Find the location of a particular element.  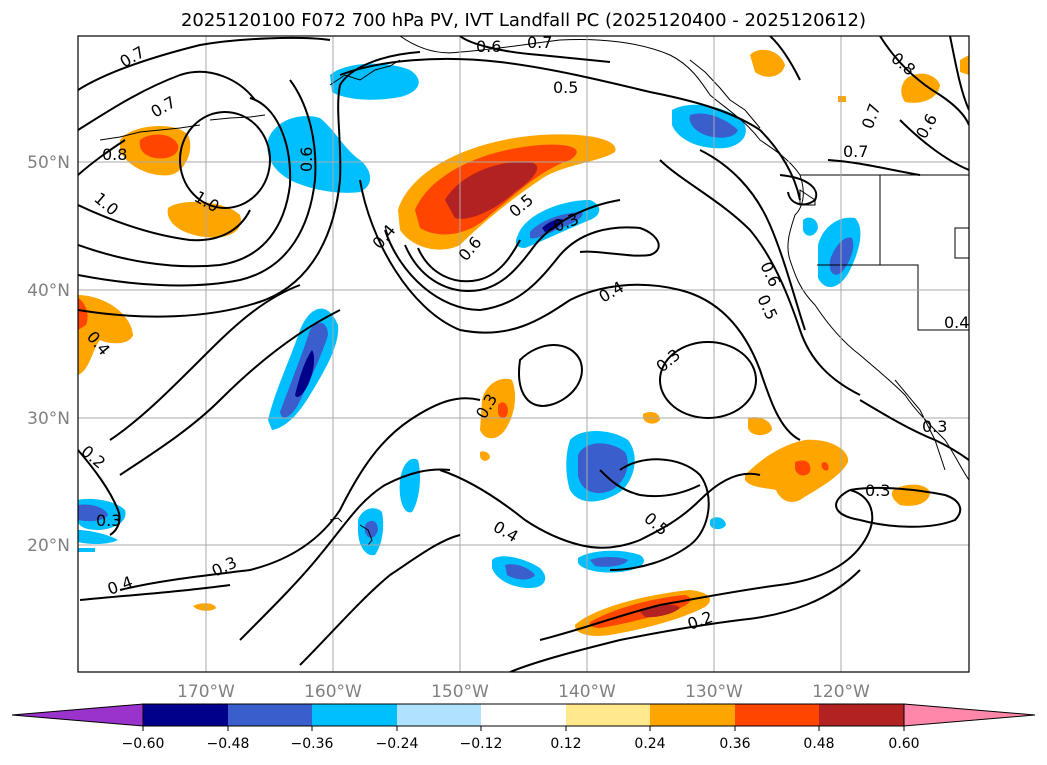

lat-label: 50°N is located at coordinates (48, 163).